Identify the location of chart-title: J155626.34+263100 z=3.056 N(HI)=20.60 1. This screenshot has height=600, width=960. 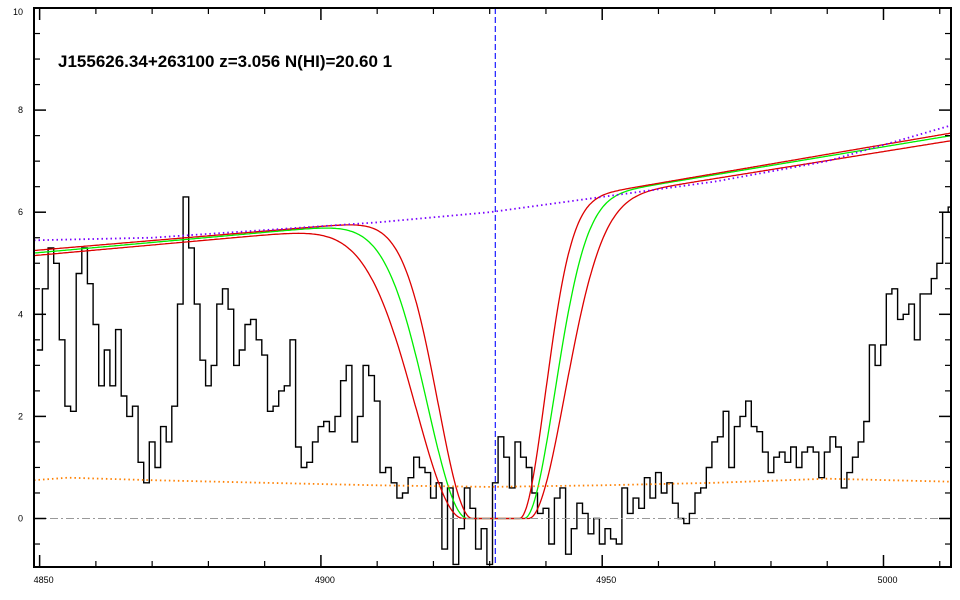
(225, 61).